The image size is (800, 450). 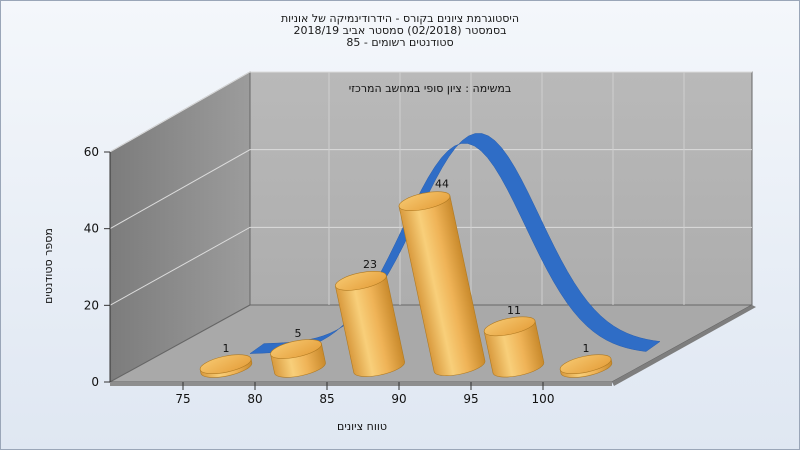 I want to click on y-tick-label: 20, so click(x=91, y=305).